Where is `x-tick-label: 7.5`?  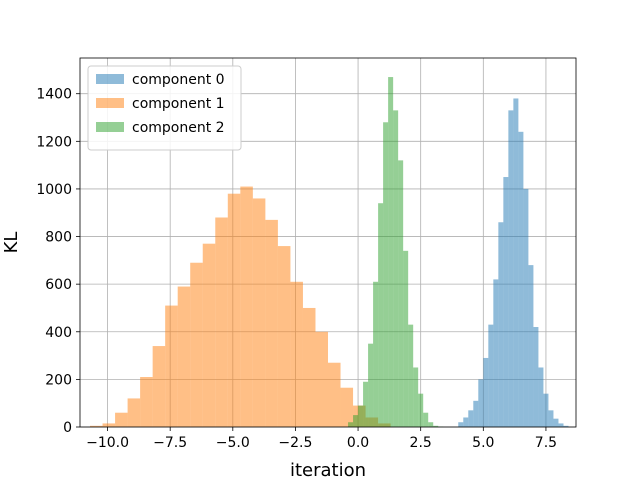
x-tick-label: 7.5 is located at coordinates (546, 443).